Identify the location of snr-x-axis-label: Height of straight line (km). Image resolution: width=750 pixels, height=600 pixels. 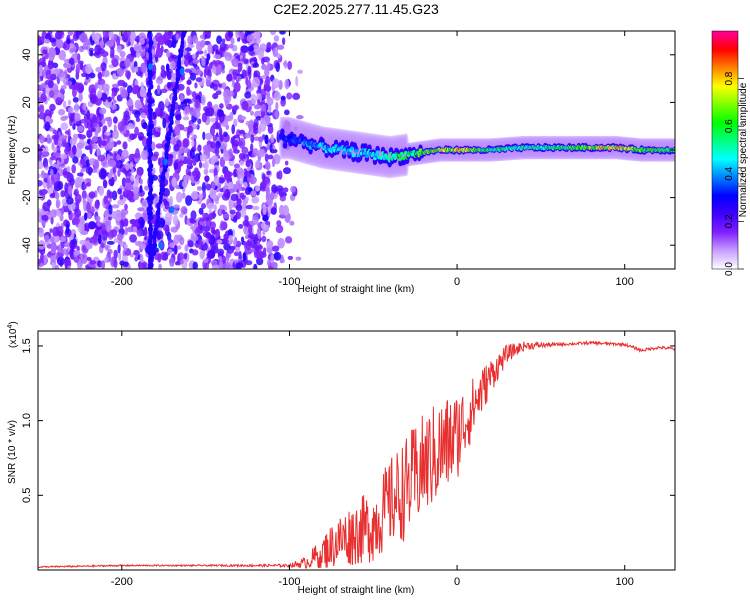
(356, 590).